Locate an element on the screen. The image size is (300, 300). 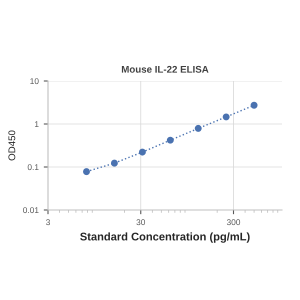
y-tick-label: 0.1 is located at coordinates (33, 167).